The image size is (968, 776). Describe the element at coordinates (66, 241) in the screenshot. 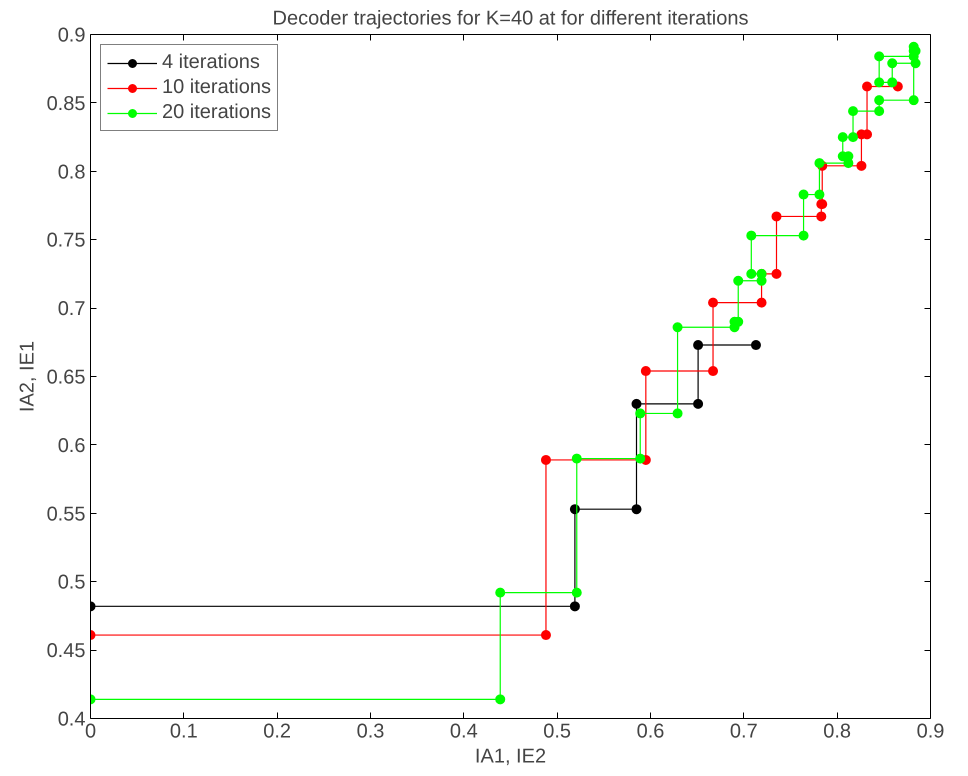

I see `y-tick-label: 0.75` at that location.